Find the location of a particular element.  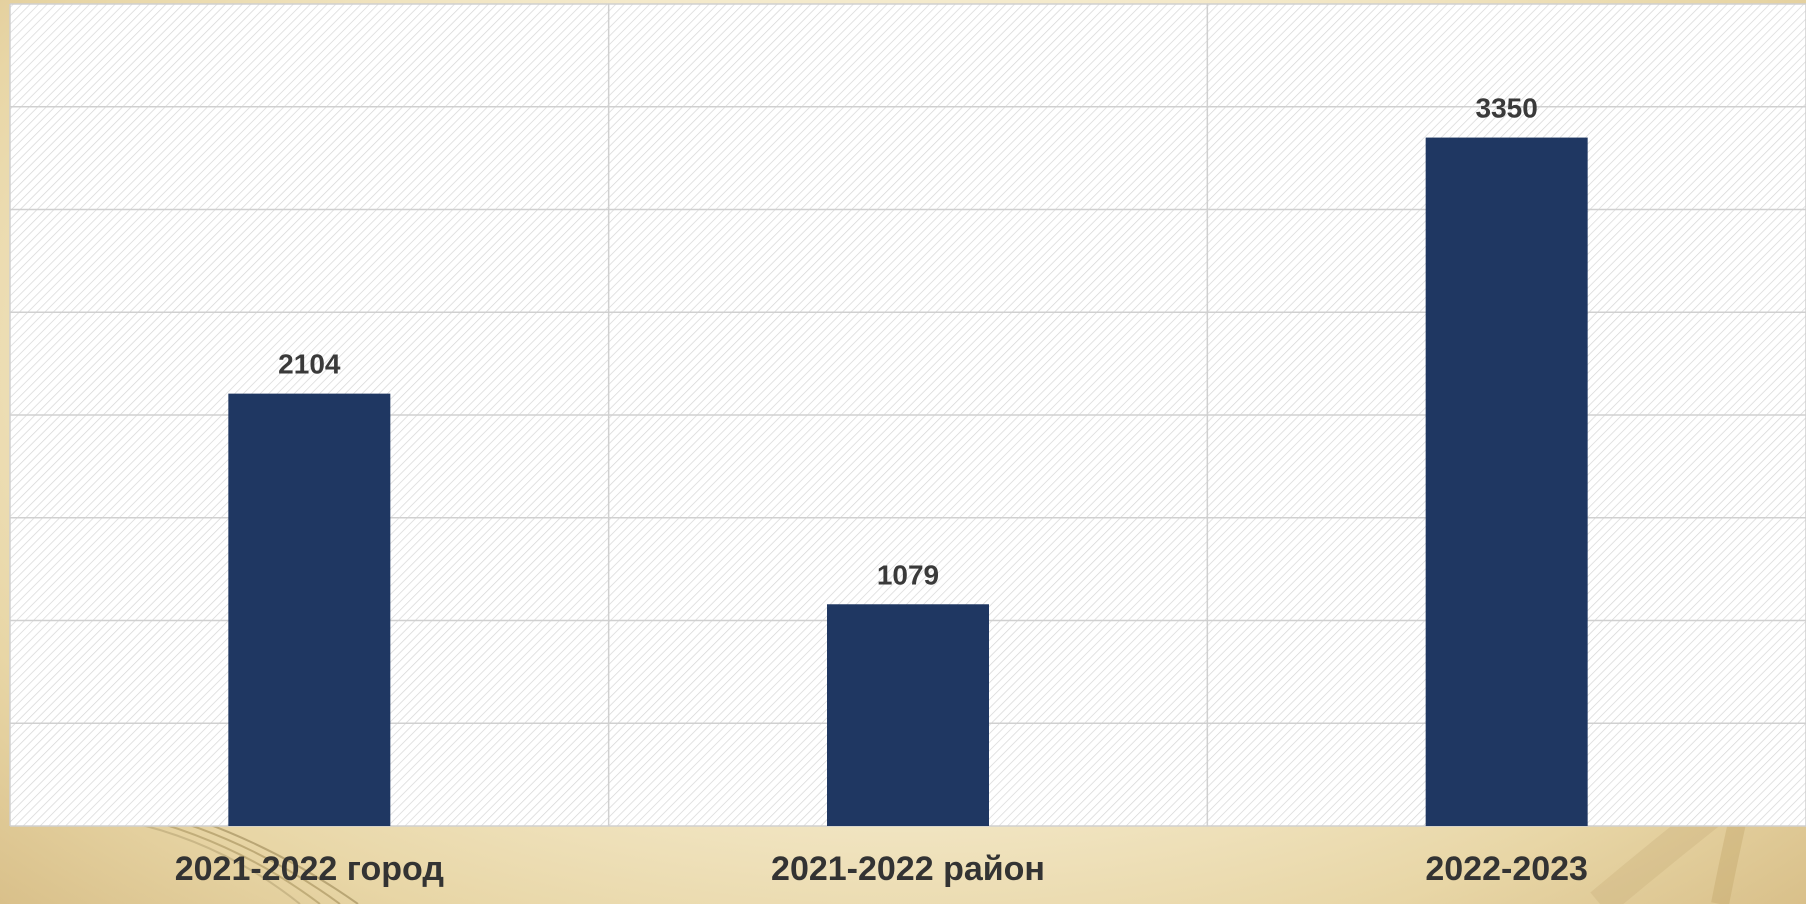

data-label-3: 3350 is located at coordinates (1507, 108).